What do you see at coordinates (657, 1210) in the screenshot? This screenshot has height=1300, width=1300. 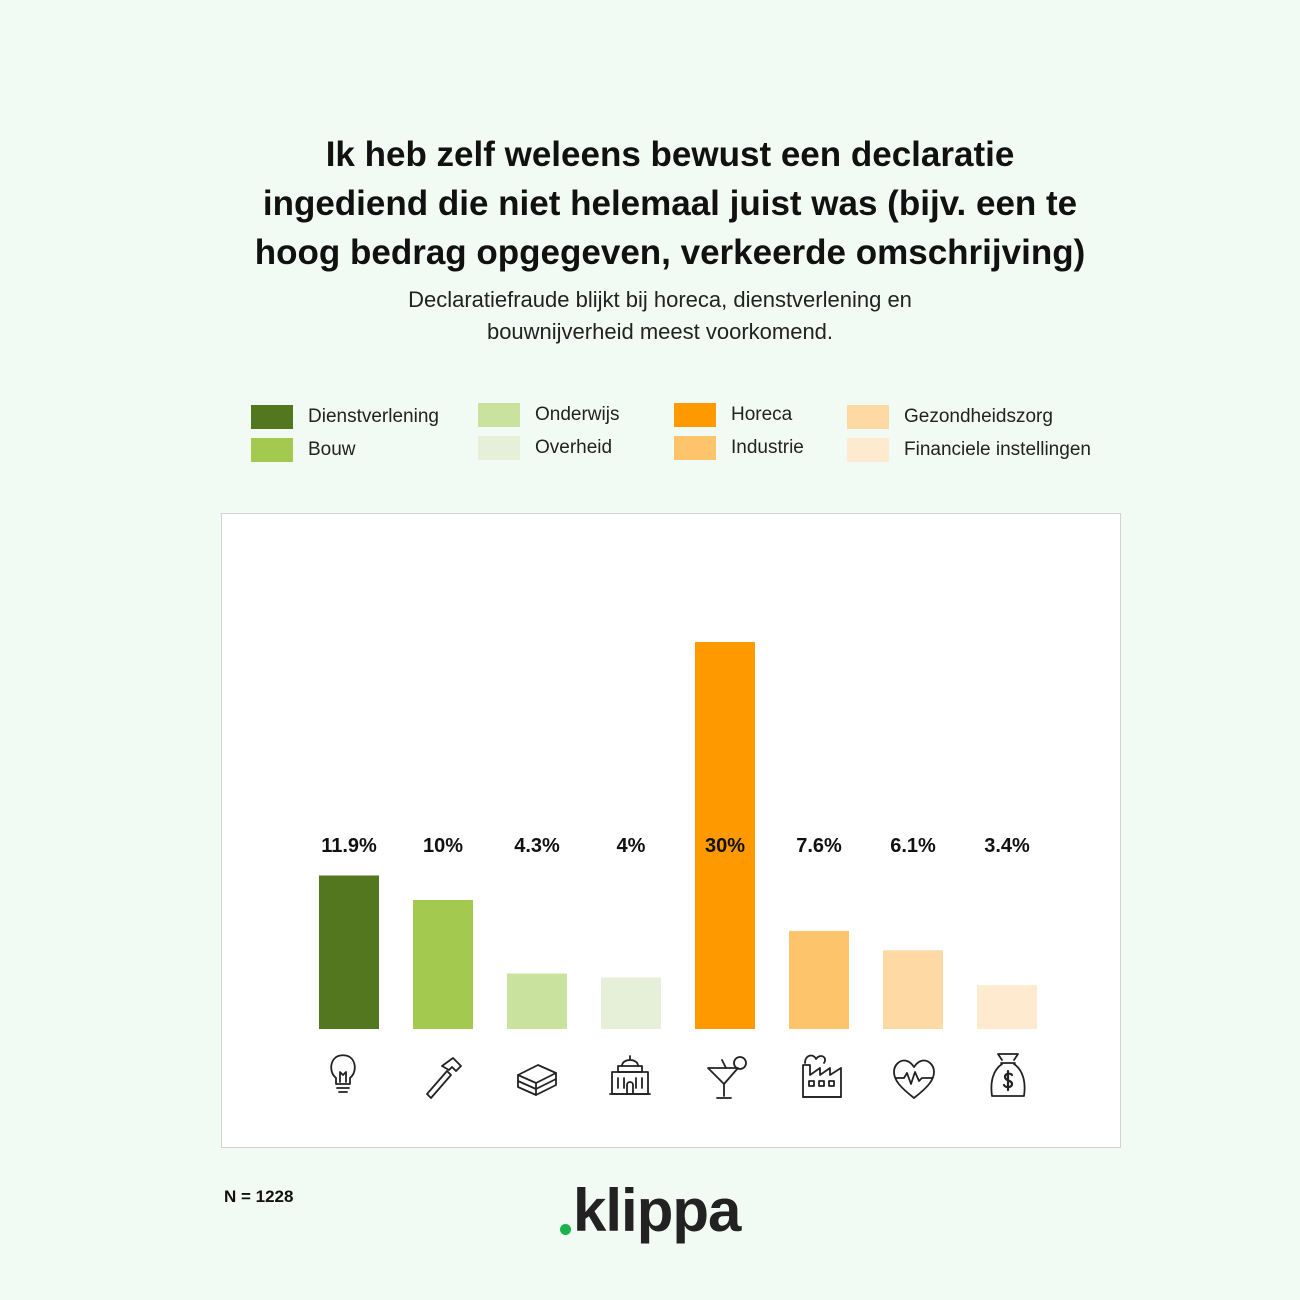 I see `logo-text: klippa` at bounding box center [657, 1210].